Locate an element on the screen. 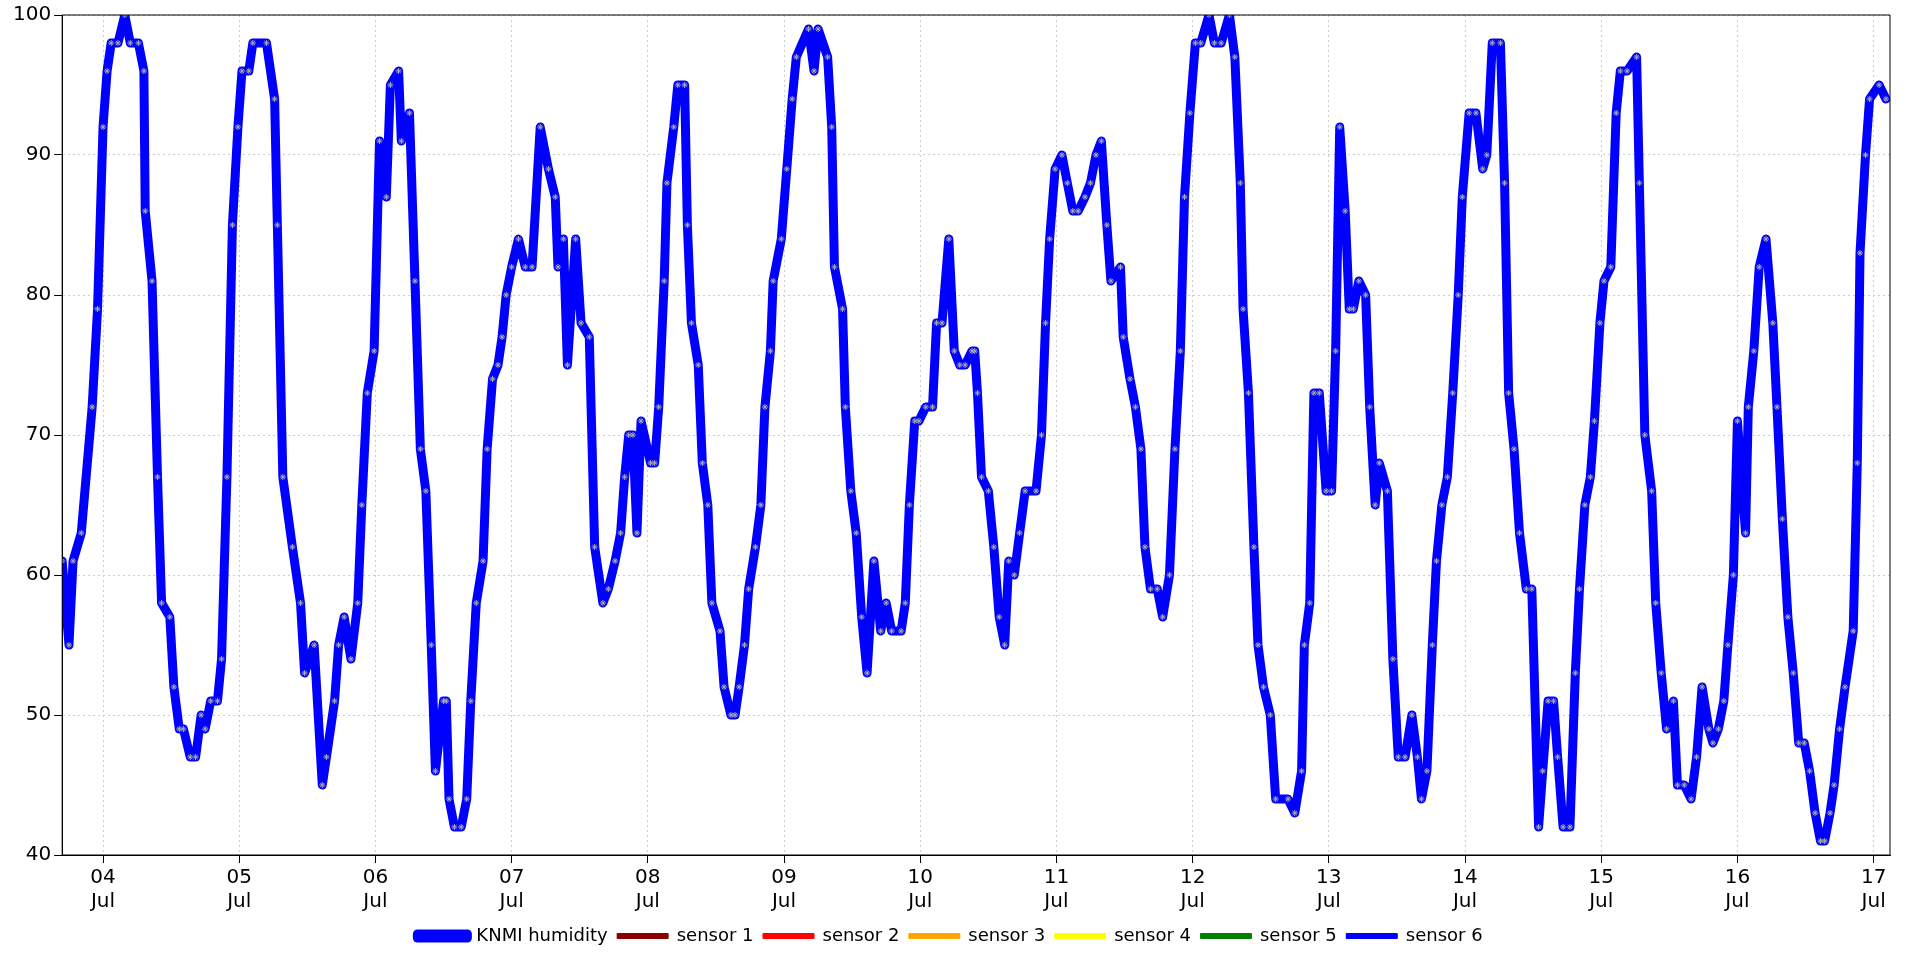 The image size is (1920, 960). legend-label: sensor 6 is located at coordinates (1444, 934).